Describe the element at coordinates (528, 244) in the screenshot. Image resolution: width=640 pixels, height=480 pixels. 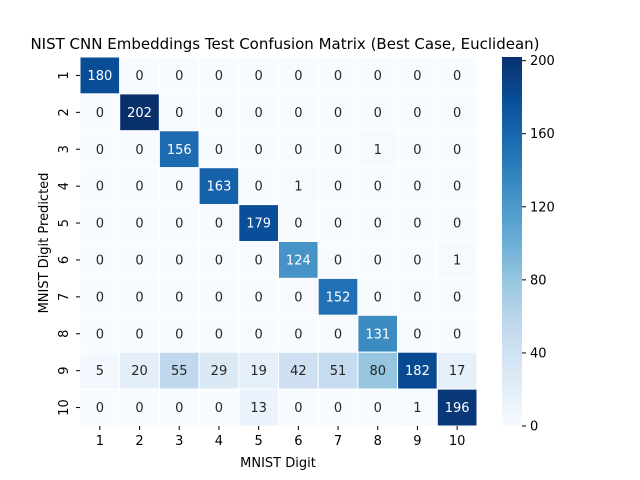
I see `colorbar: 0 40 80 120 160 200` at that location.